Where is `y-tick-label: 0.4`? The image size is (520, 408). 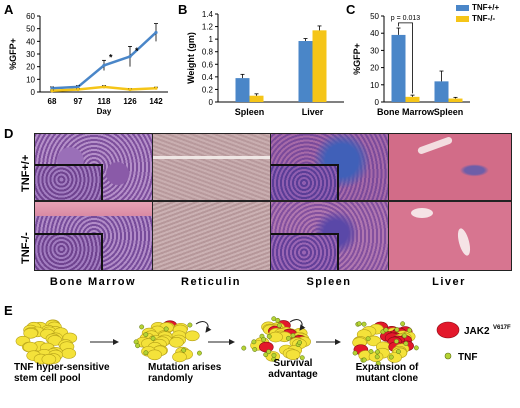
y-tick-label: 0.4 is located at coordinates (208, 77).